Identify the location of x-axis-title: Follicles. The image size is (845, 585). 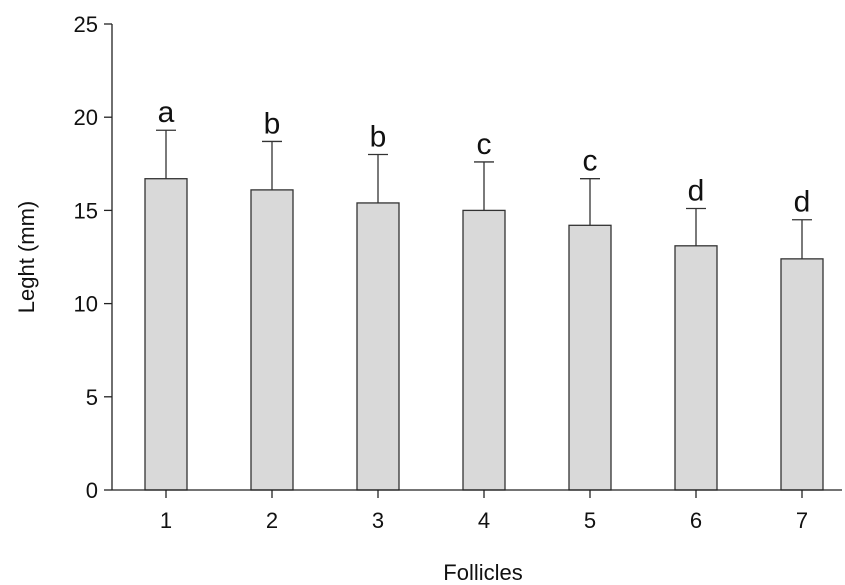
(482, 572).